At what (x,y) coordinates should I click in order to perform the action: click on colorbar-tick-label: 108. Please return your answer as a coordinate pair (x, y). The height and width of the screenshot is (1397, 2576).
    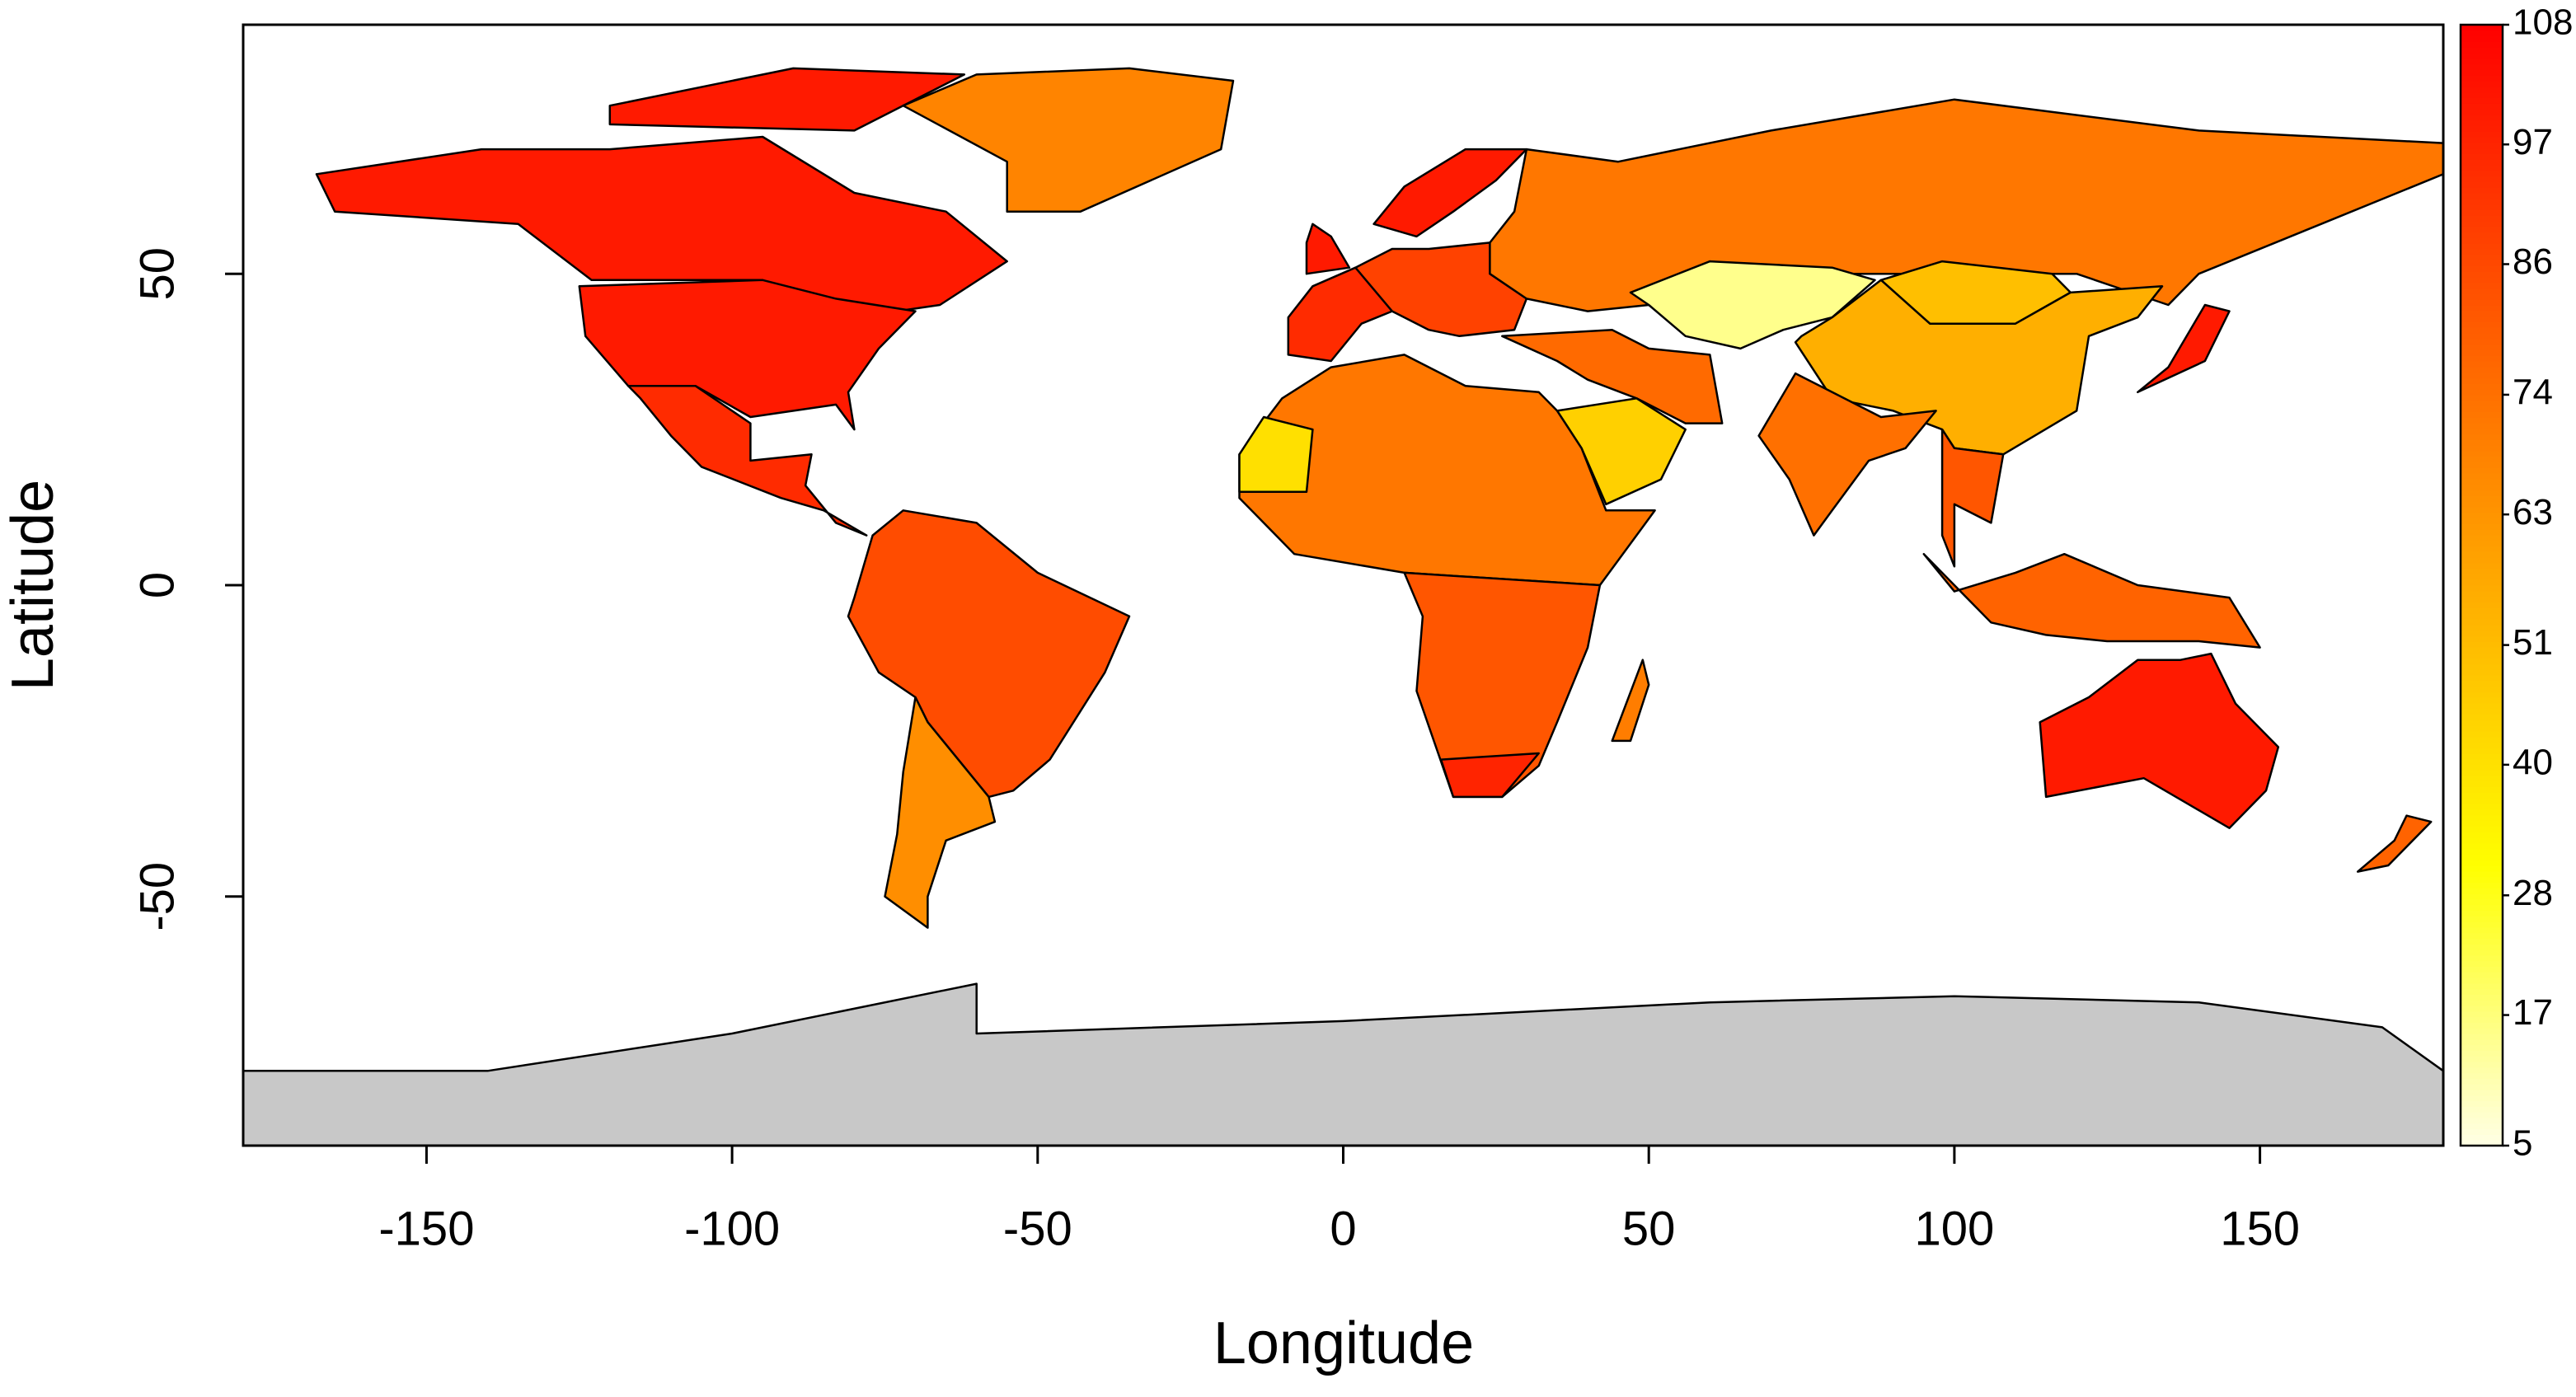
    Looking at the image, I should click on (2543, 23).